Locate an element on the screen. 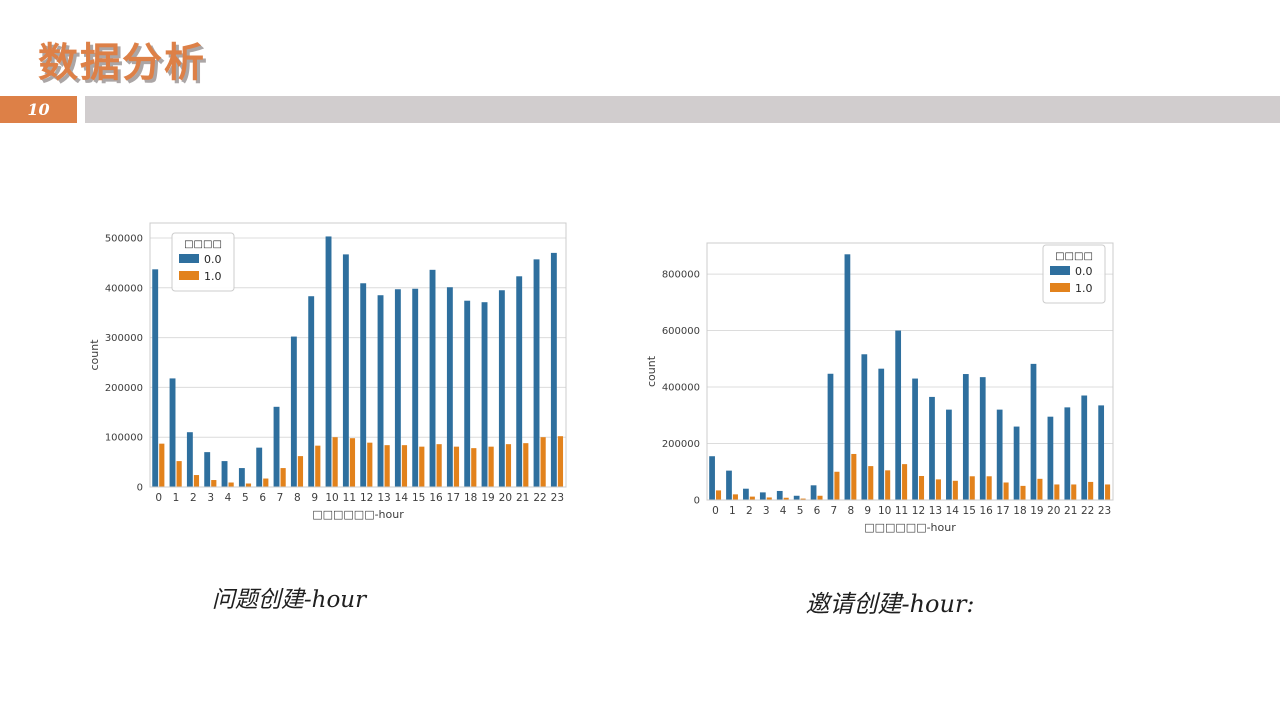 This screenshot has width=1280, height=720. x-tick-label: 13 is located at coordinates (935, 511).